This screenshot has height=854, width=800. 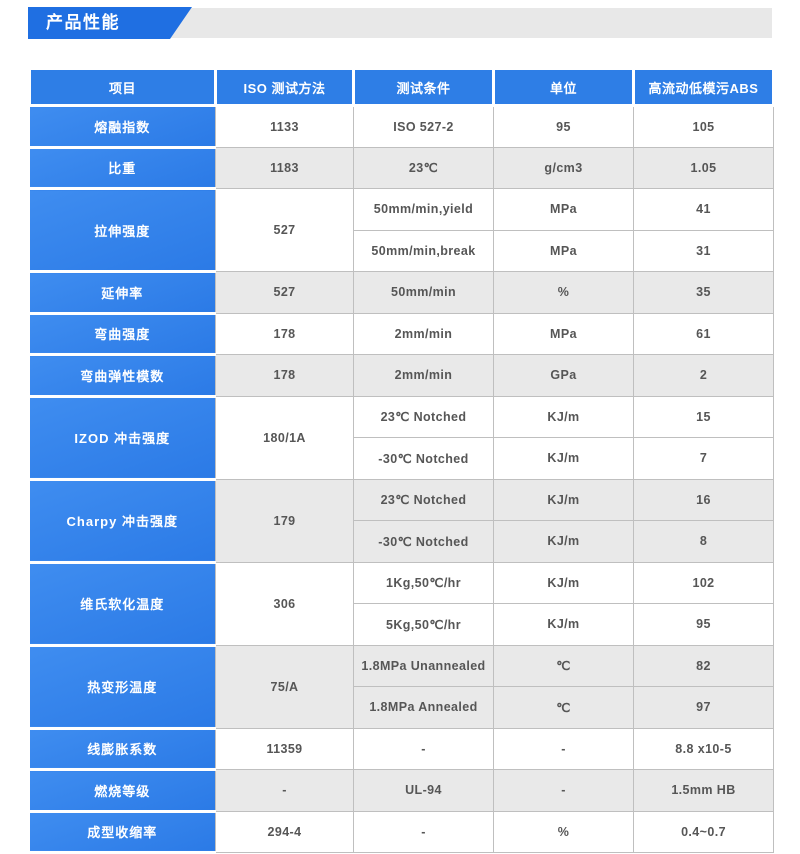 I want to click on table-row: 热变形温度 75/A 1.8MPa Unannealed ℃ 82, so click(x=401, y=686).